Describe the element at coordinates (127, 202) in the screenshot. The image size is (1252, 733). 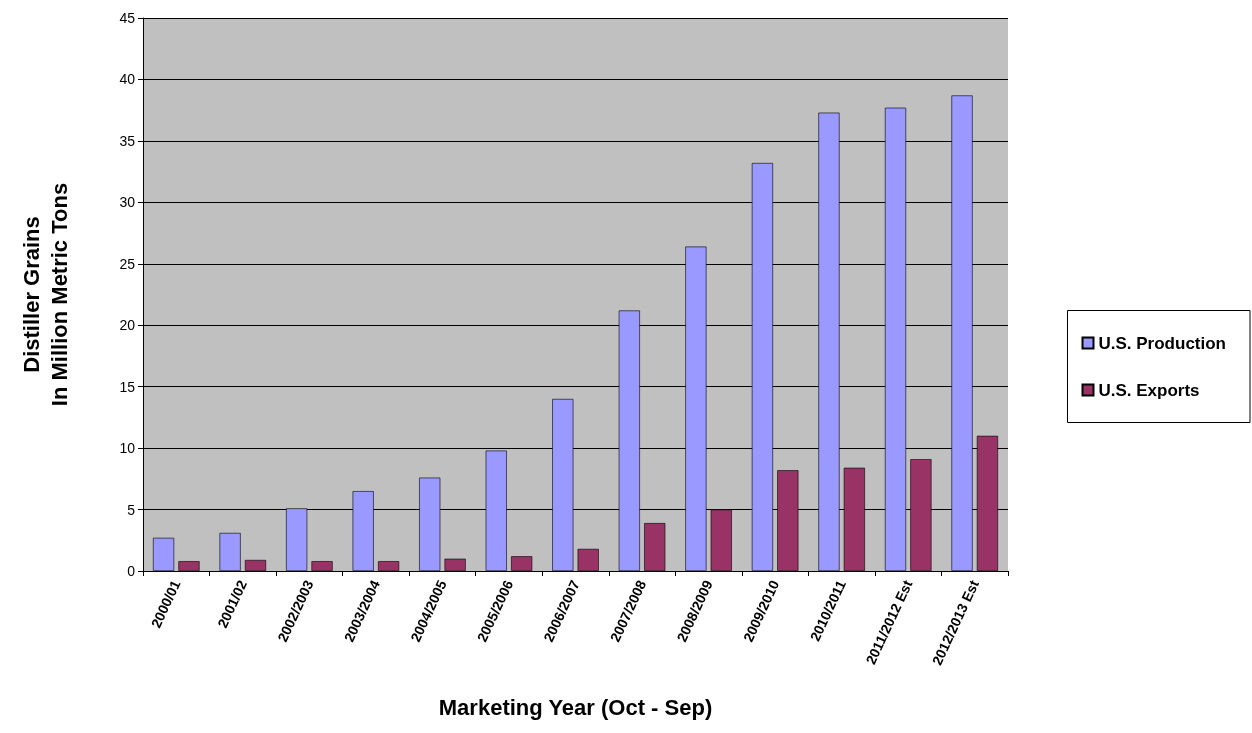
I see `y-tick-label: 30` at that location.